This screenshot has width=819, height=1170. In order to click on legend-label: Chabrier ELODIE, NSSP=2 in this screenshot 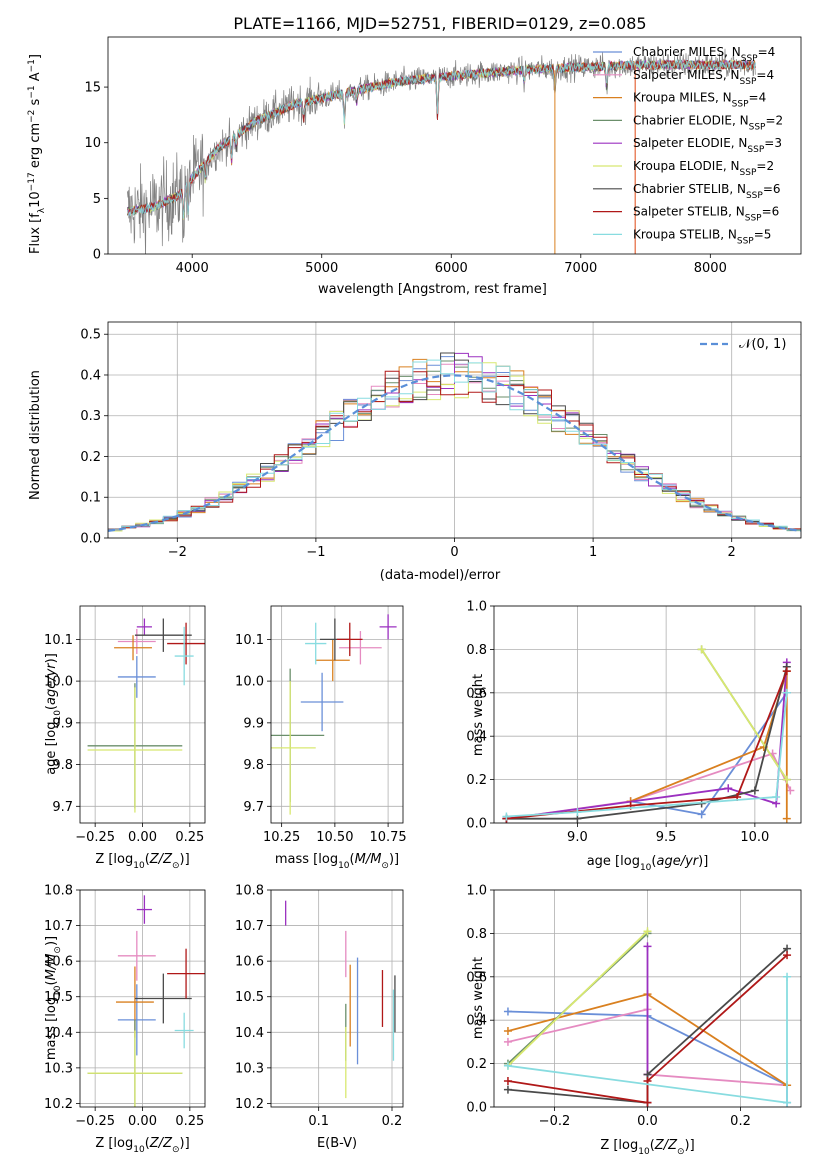, I will do `click(708, 122)`.